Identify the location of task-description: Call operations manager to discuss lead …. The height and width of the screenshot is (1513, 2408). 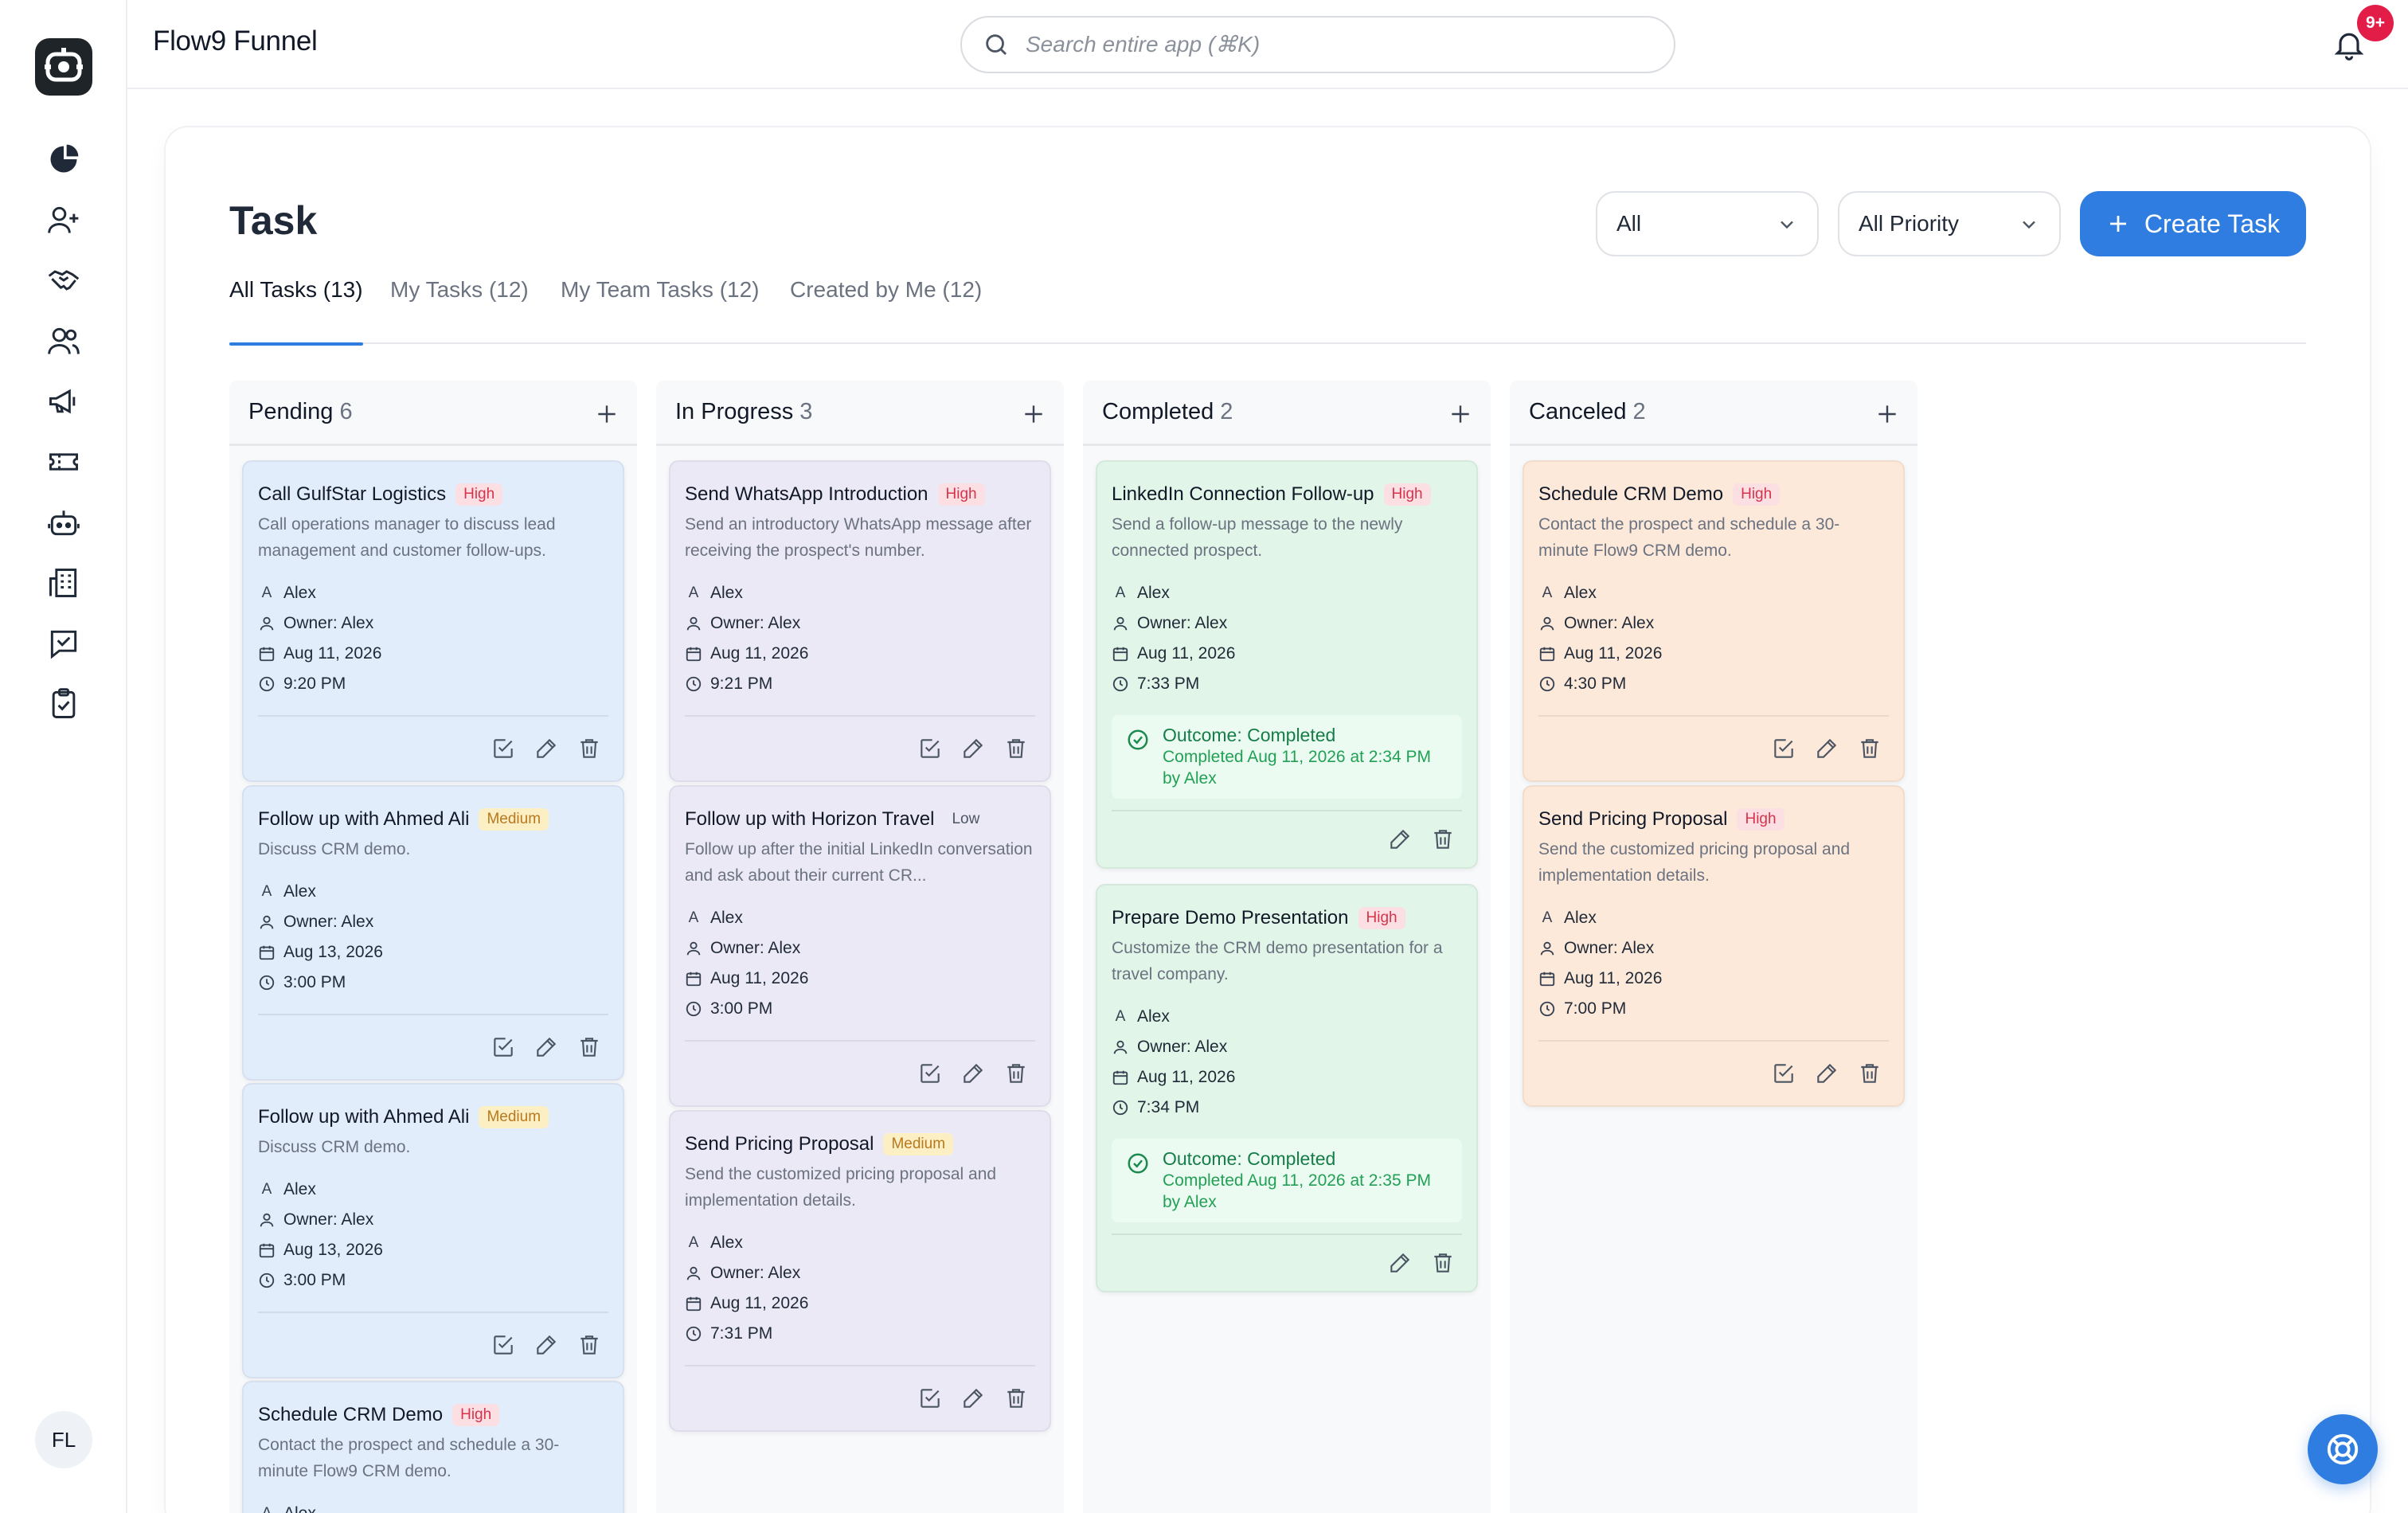
(407, 537).